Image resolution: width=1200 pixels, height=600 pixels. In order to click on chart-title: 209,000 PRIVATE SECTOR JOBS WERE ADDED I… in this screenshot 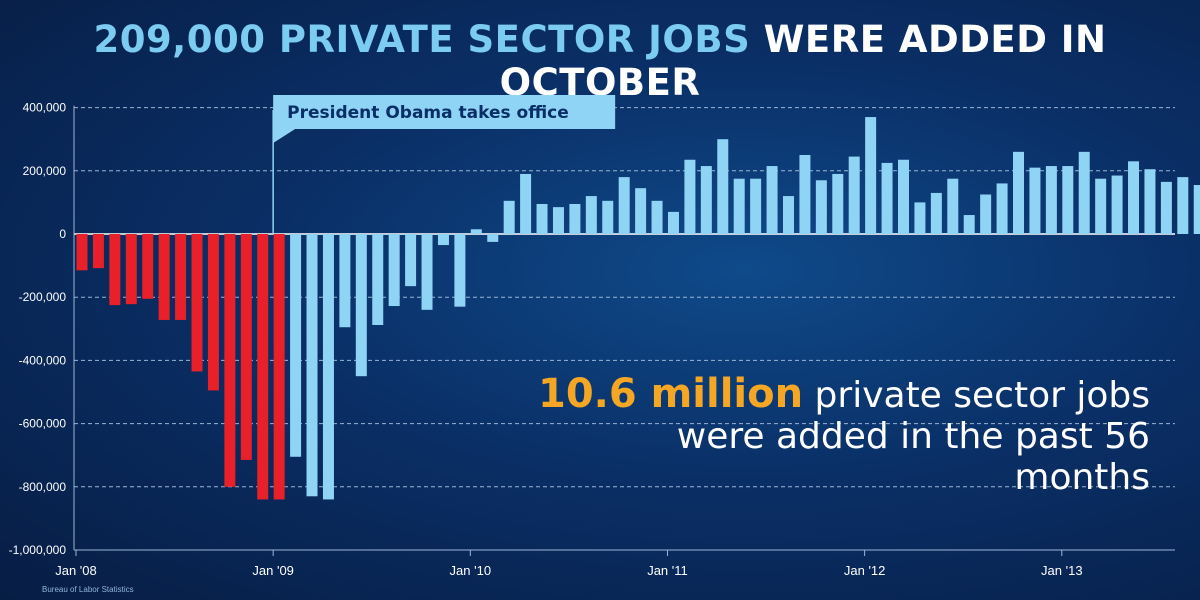, I will do `click(600, 61)`.